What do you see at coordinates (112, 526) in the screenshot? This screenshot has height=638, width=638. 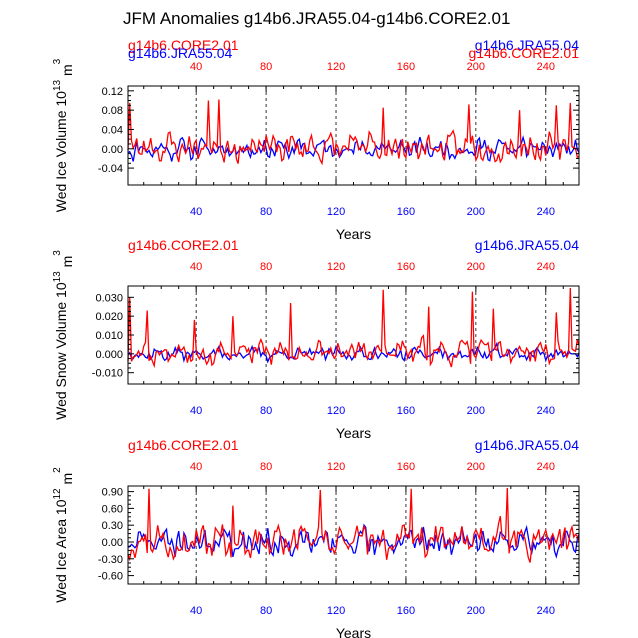 I see `y-tick-label: 0.30` at bounding box center [112, 526].